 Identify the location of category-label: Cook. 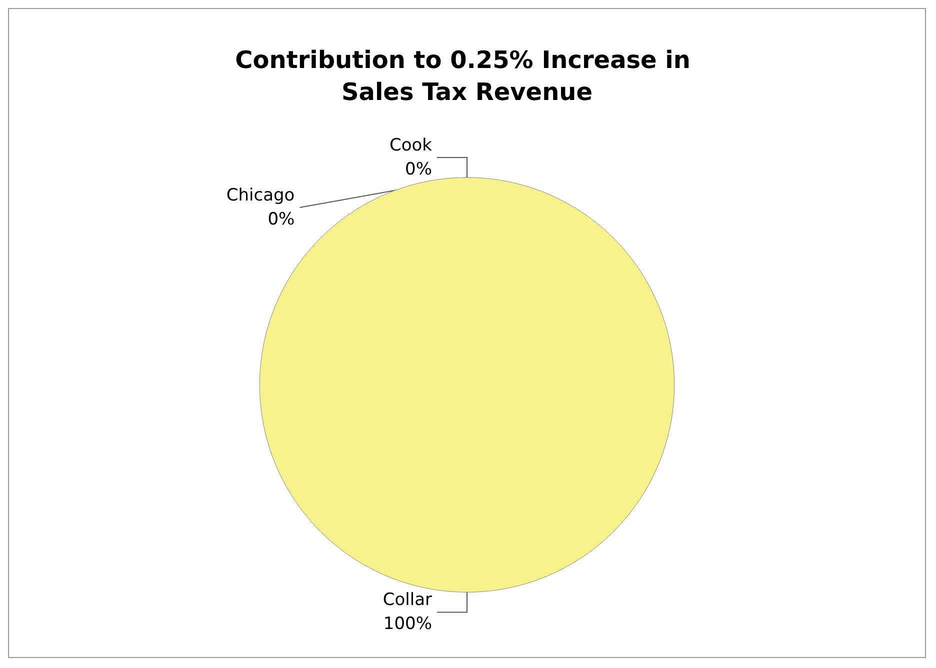
(410, 145).